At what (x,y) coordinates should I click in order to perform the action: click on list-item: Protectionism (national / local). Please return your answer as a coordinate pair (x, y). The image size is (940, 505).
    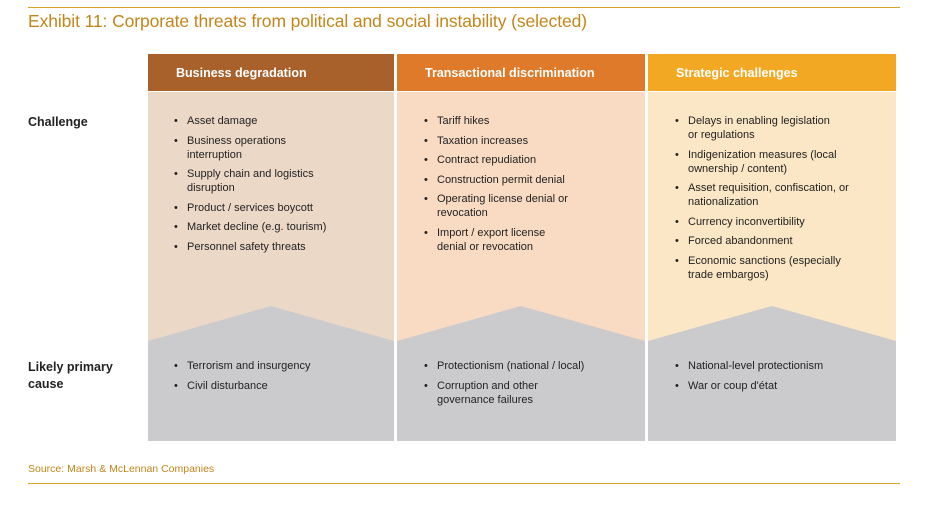
    Looking at the image, I should click on (523, 366).